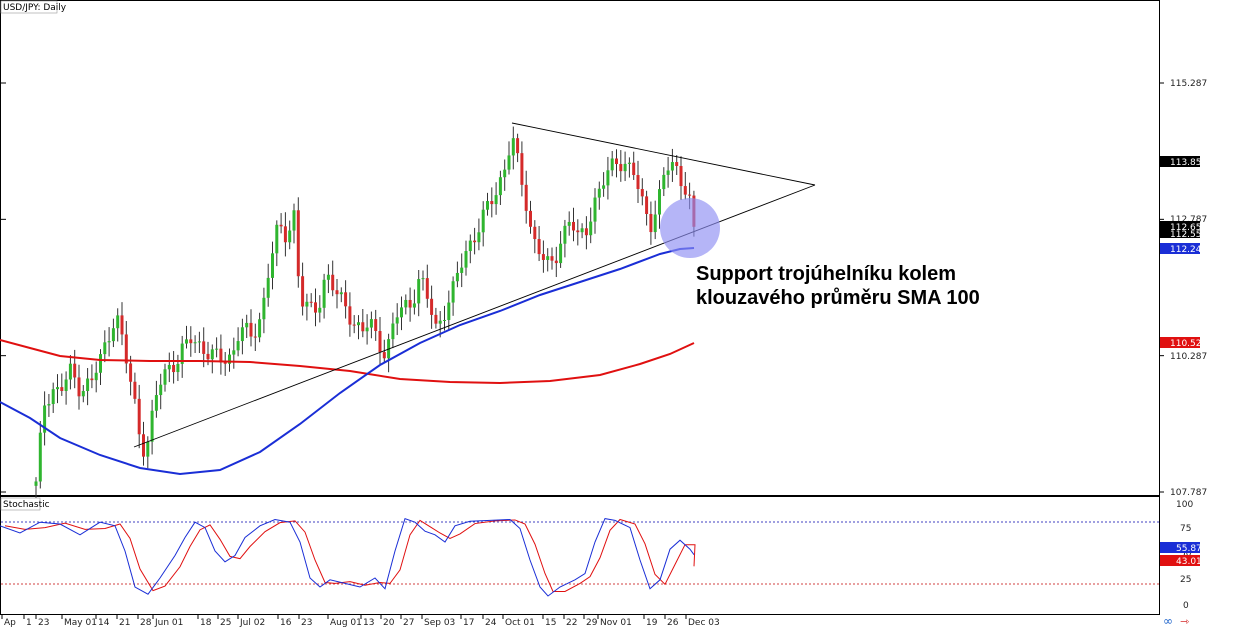  Describe the element at coordinates (35, 8) in the screenshot. I see `main-title: USD/JPY: Daily` at that location.